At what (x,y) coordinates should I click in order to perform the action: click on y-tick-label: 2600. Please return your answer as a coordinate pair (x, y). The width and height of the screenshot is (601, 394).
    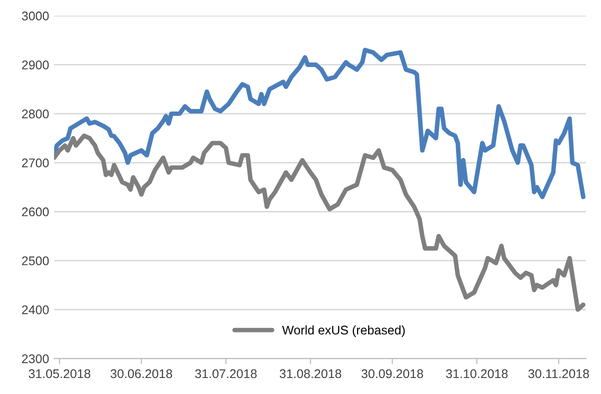
    Looking at the image, I should click on (35, 211).